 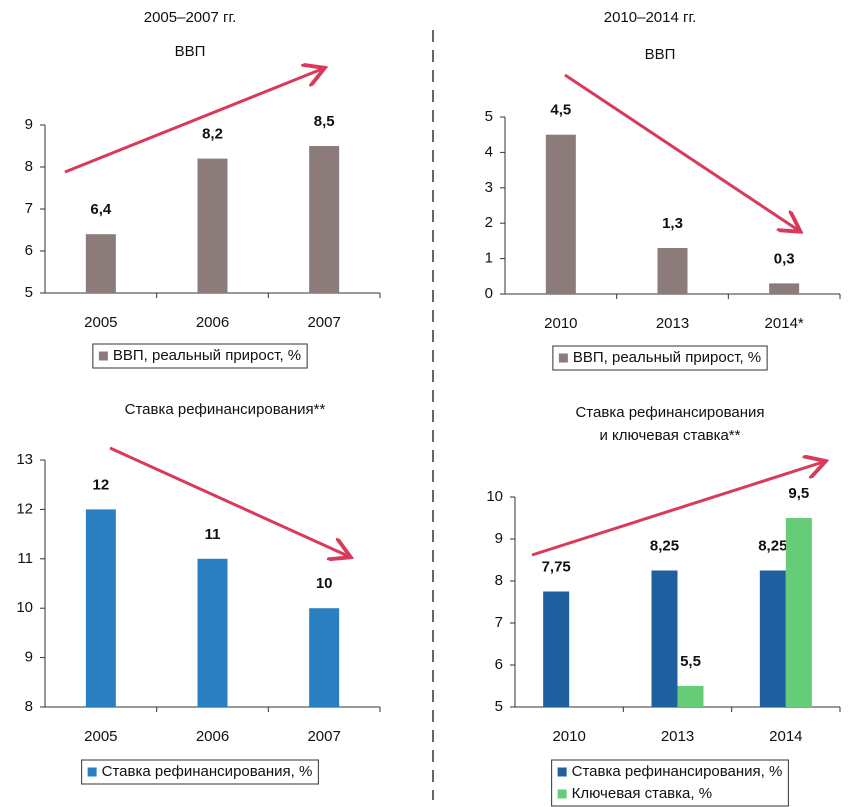 What do you see at coordinates (642, 793) in the screenshot?
I see `legend-label: Ключевая ставка, %` at bounding box center [642, 793].